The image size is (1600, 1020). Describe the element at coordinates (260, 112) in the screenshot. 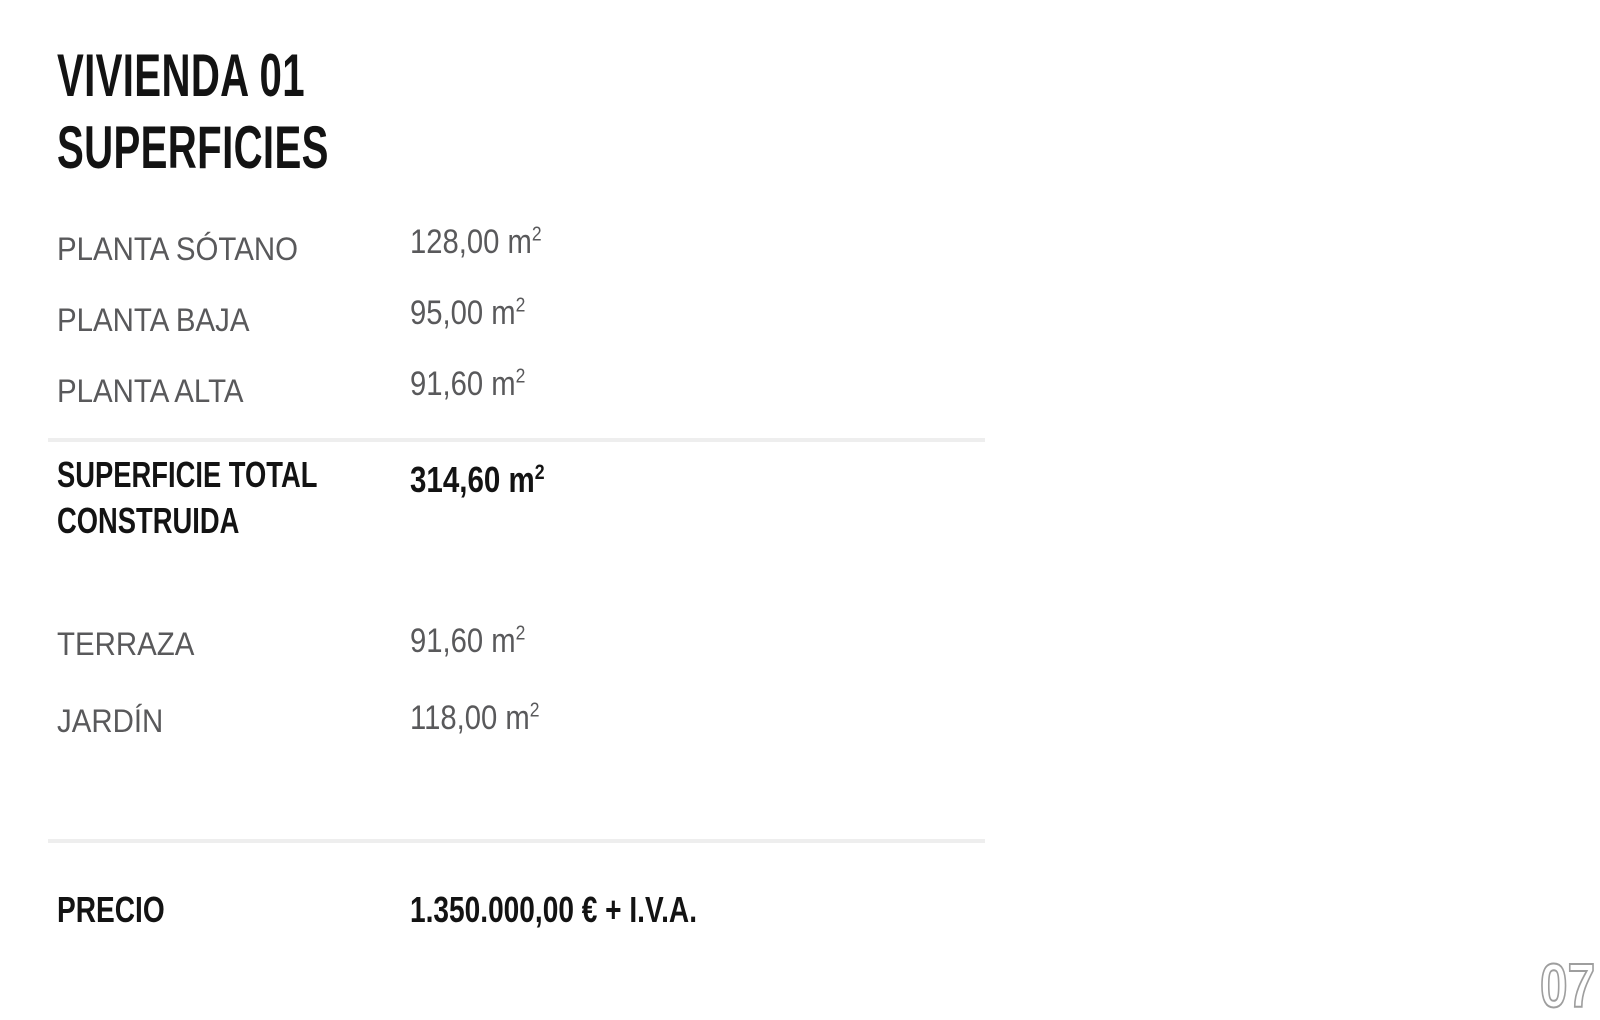

I see `page-title: VIVIENDA 01 SUPERFICIES` at that location.